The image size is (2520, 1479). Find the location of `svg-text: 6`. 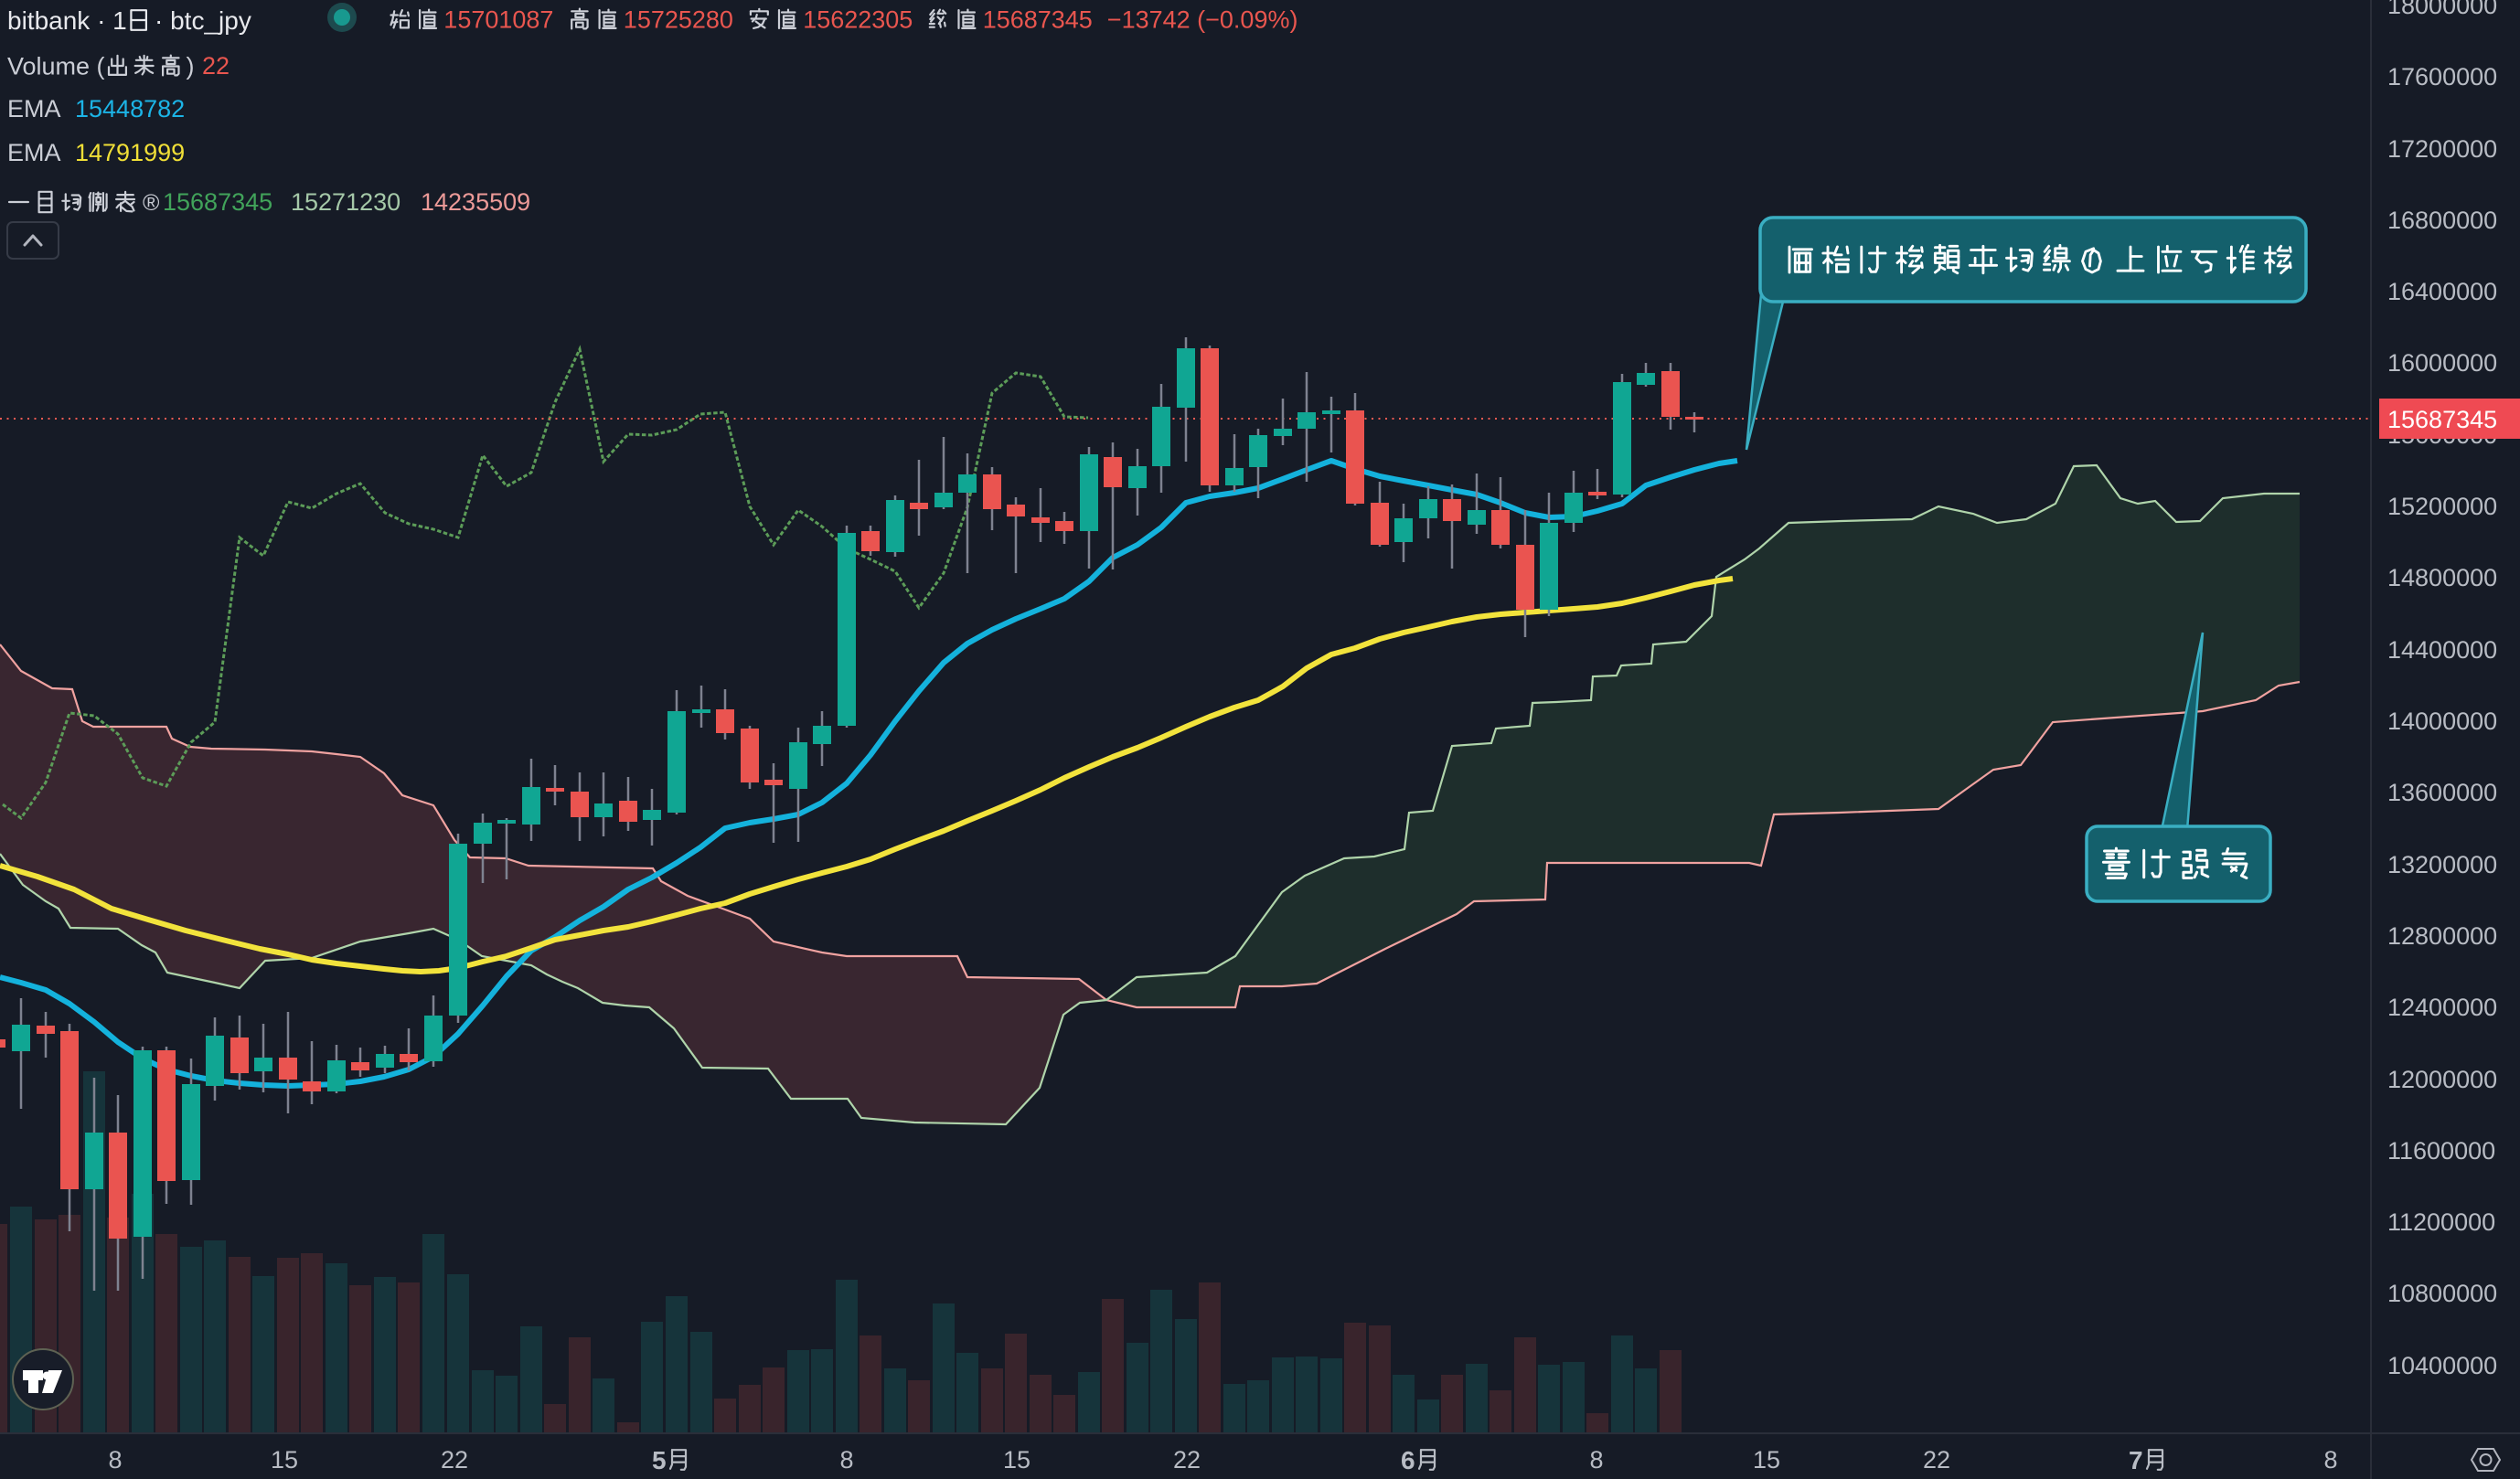

svg-text: 6 is located at coordinates (1408, 1460).